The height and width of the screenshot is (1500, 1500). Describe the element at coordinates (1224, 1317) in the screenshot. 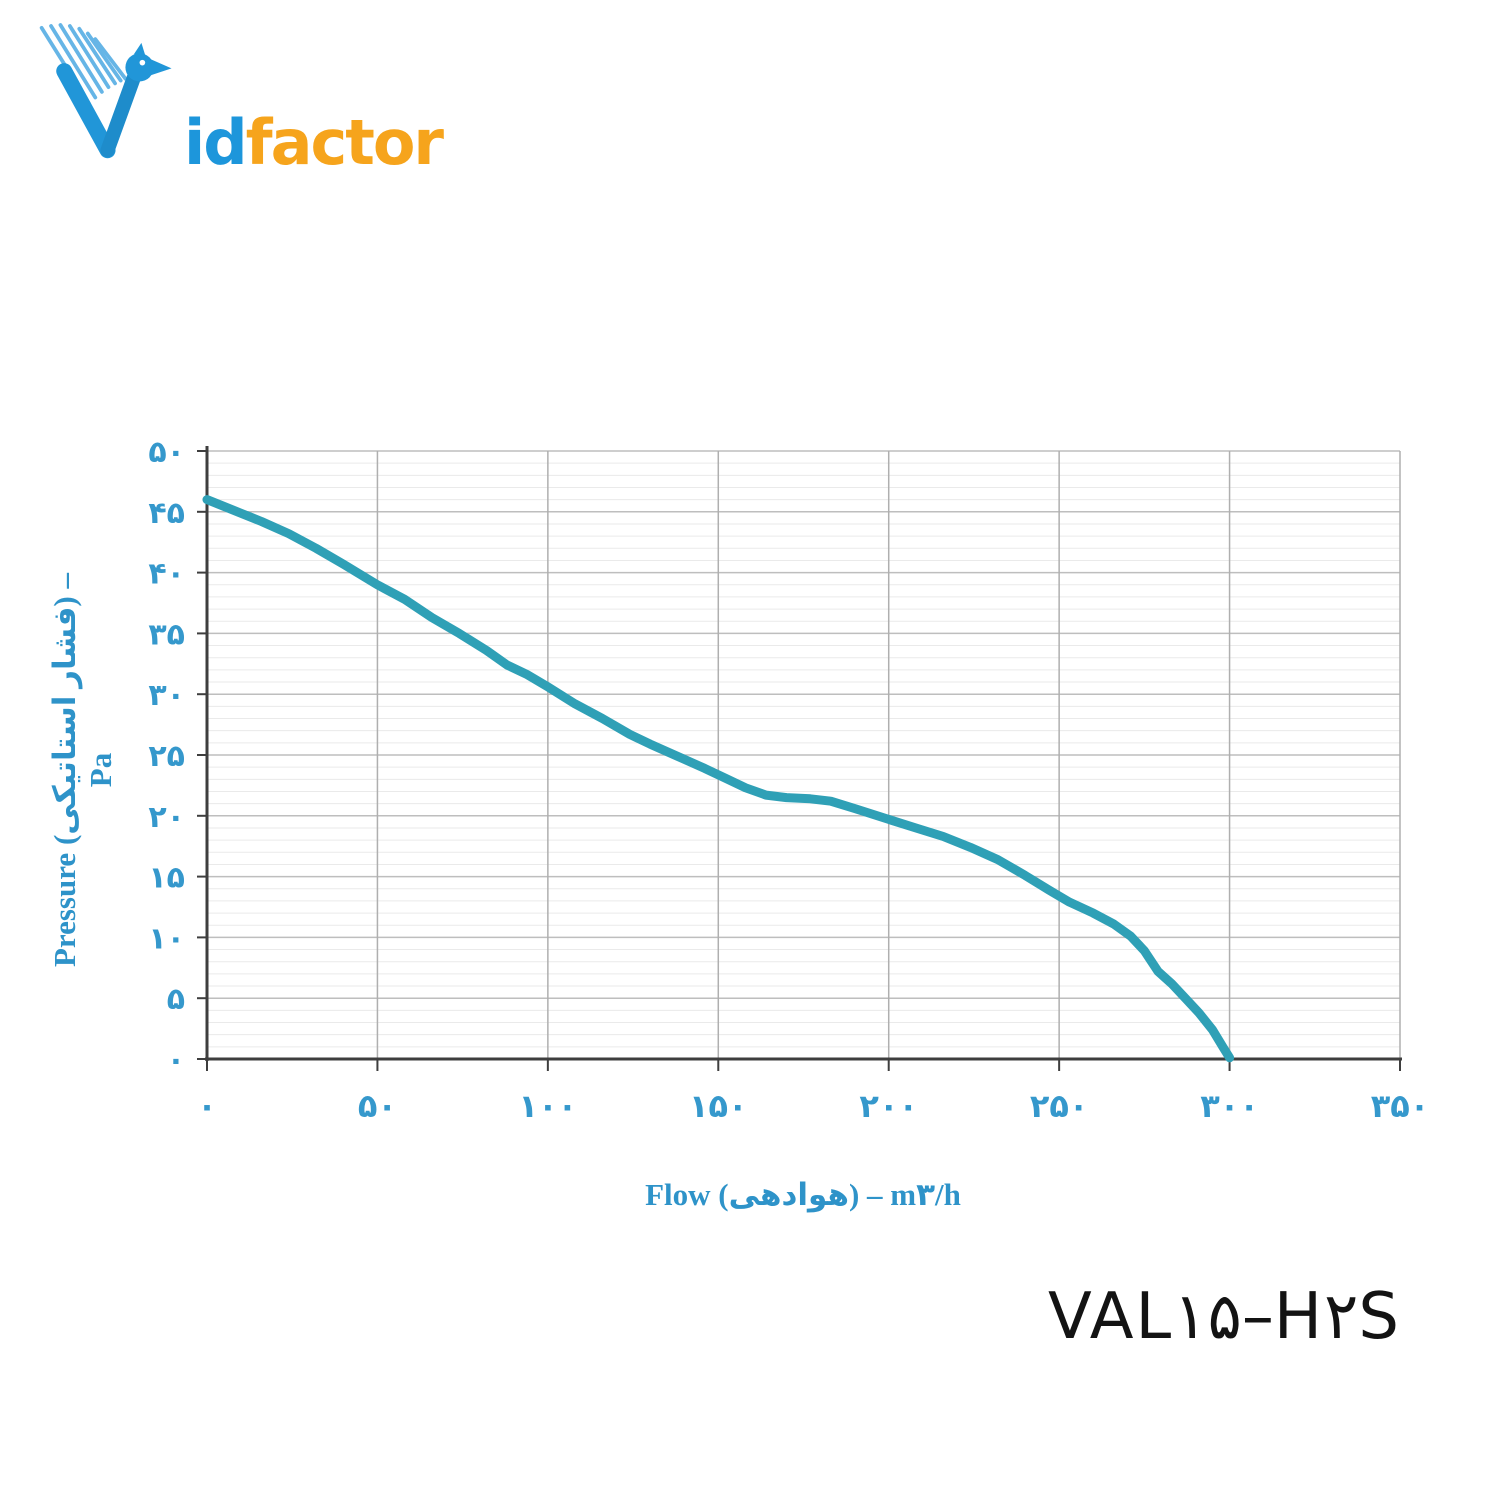

I see `model-name-label: VAL۱۵–H۲S` at that location.